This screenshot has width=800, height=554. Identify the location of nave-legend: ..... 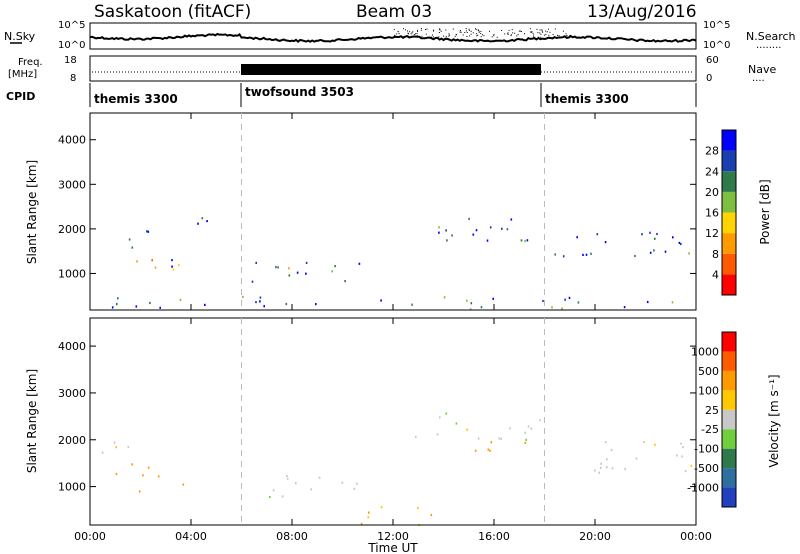
(758, 78).